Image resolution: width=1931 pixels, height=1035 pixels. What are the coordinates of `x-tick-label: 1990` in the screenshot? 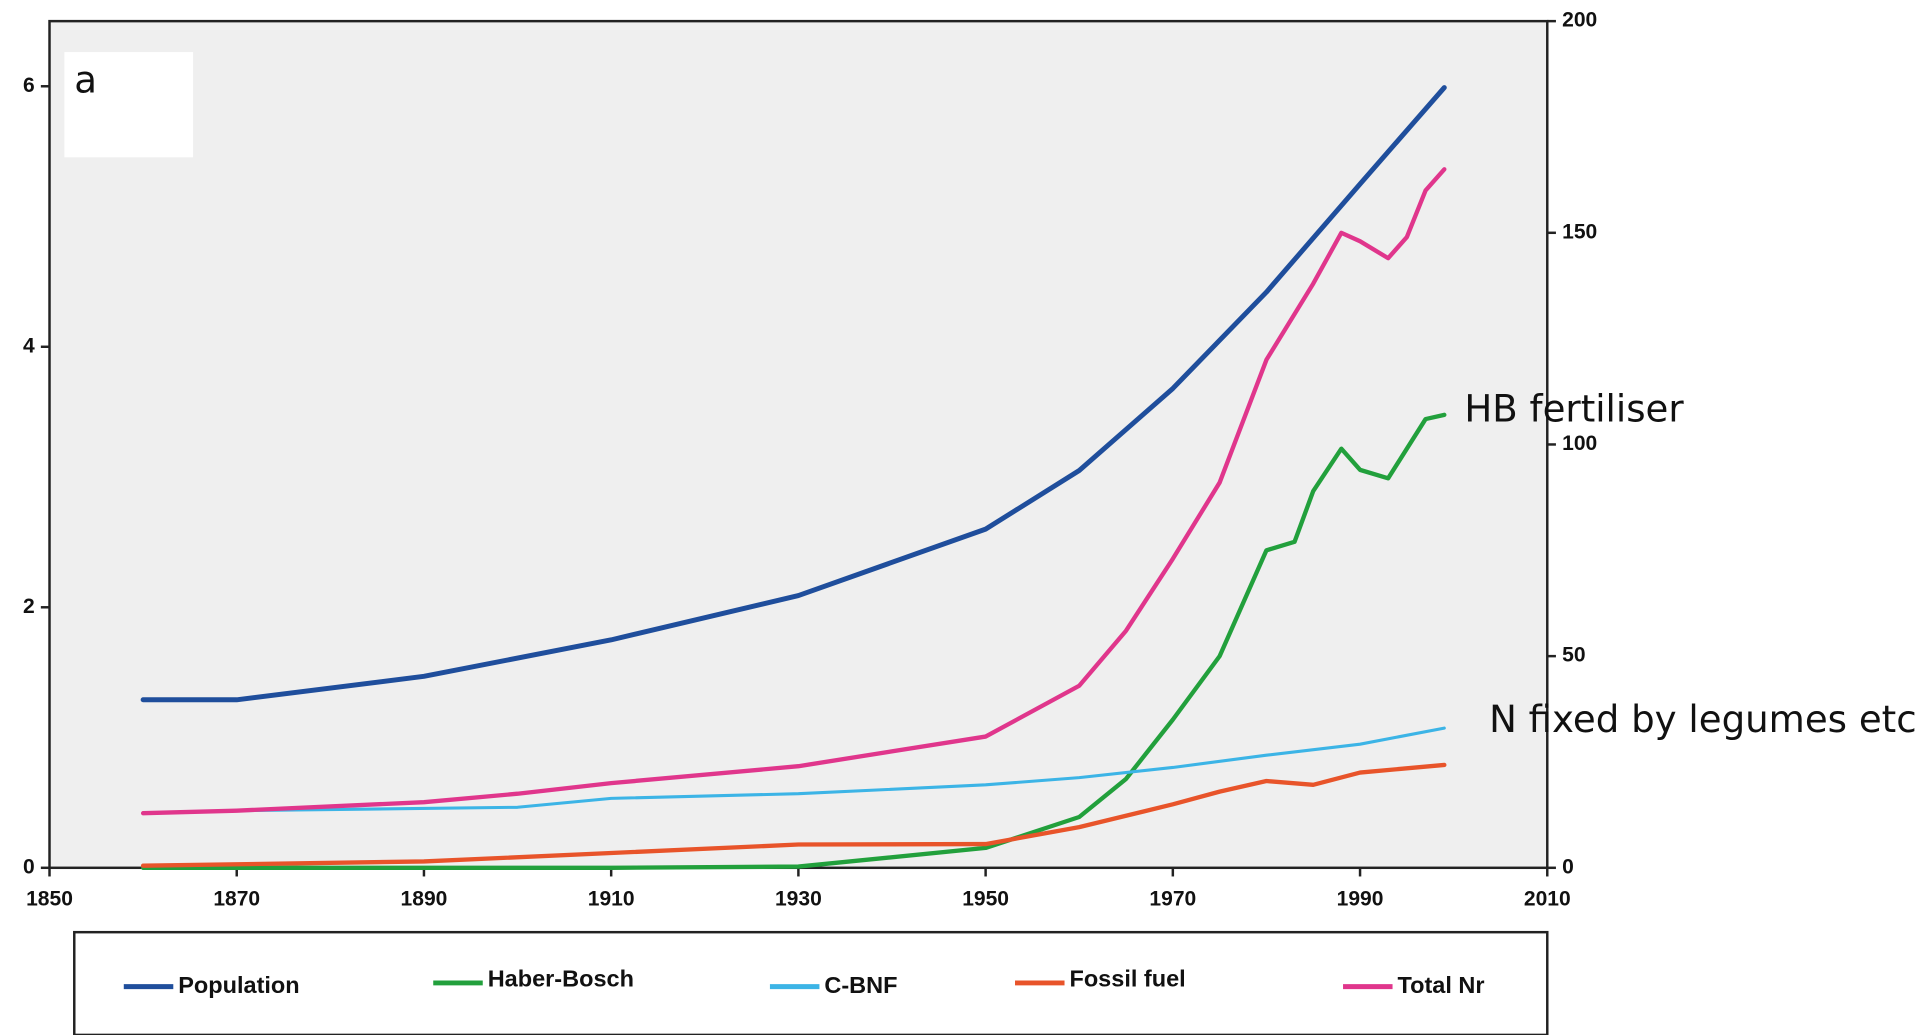 It's located at (1360, 899).